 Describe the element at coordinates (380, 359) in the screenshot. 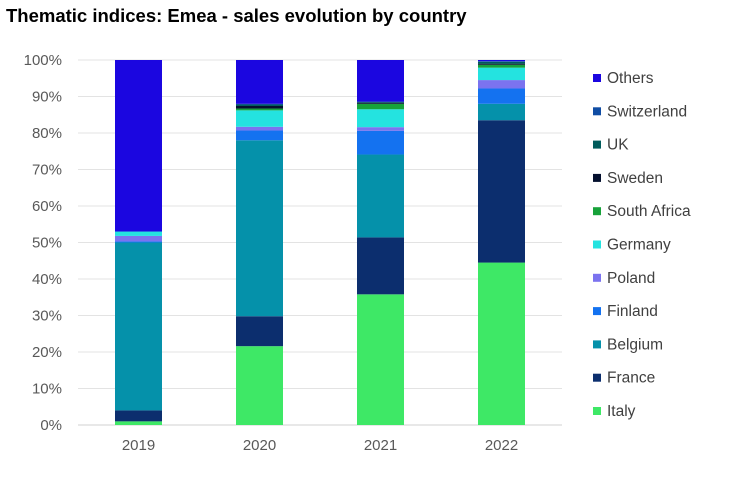

I see `bar-italy-2021` at that location.